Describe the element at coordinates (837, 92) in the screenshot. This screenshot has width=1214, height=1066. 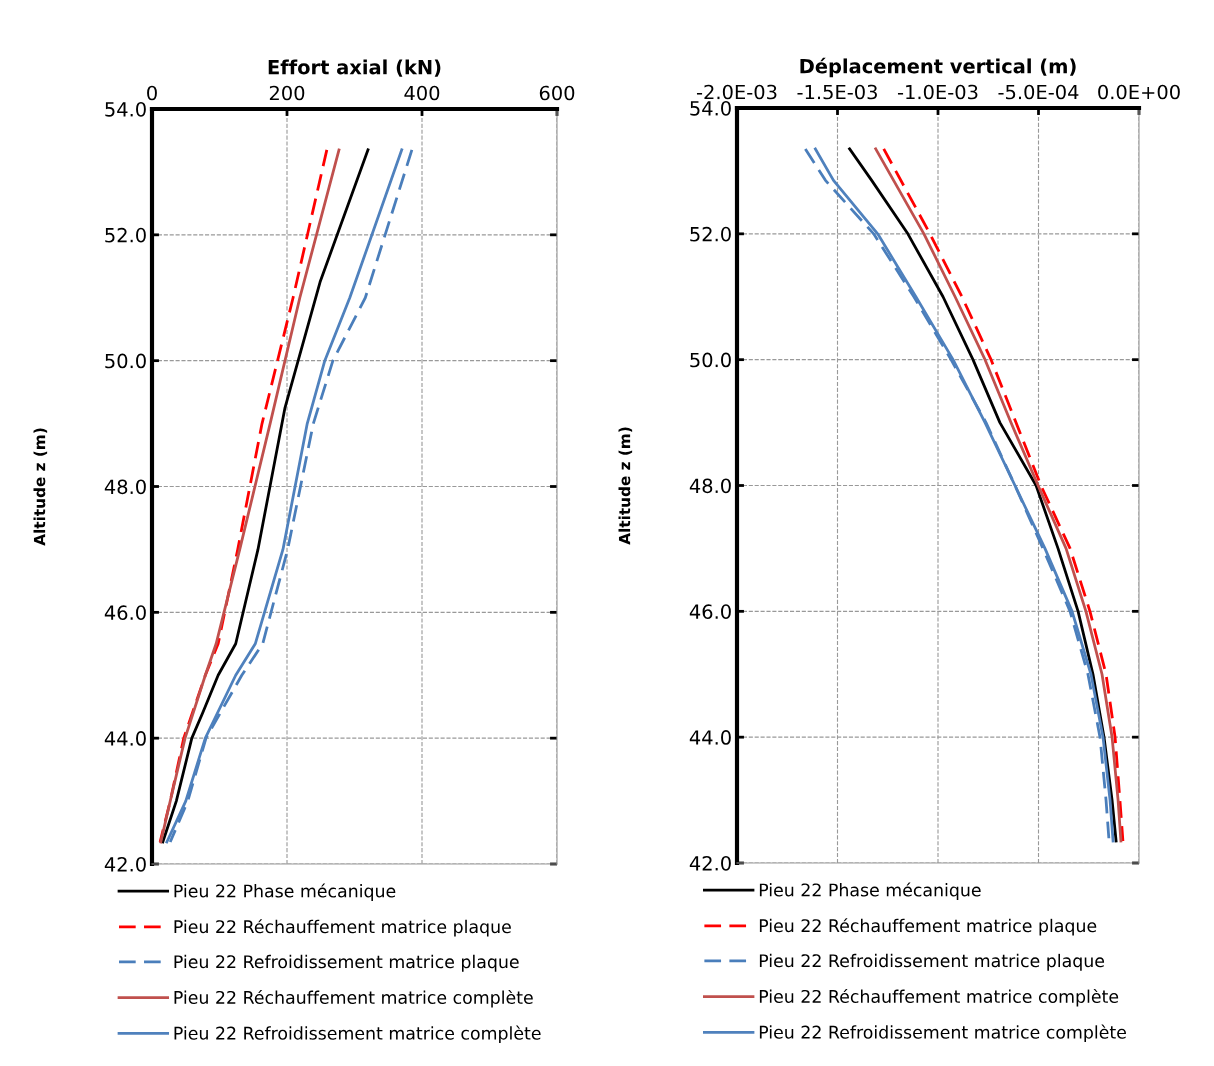
I see `x-tick-label: -1.5E-03` at that location.